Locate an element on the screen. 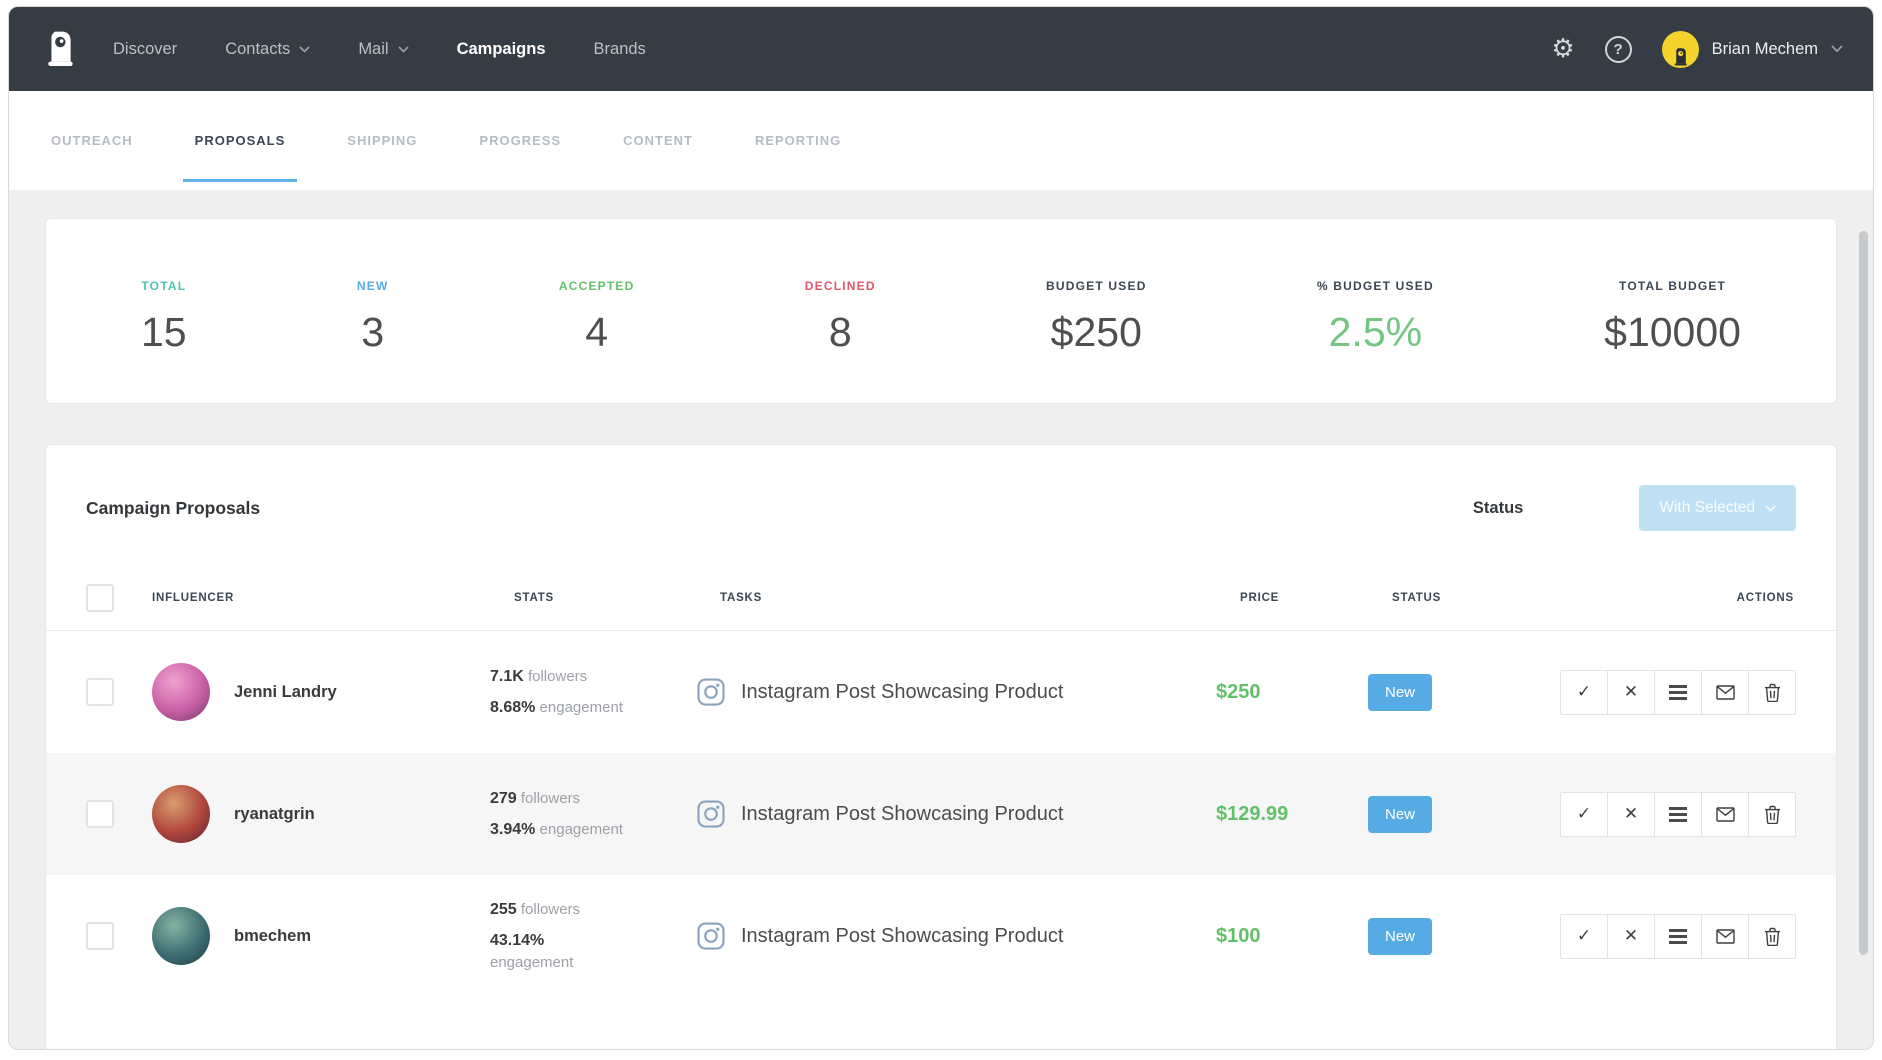  status-filter: Status With Selected is located at coordinates (1634, 508).